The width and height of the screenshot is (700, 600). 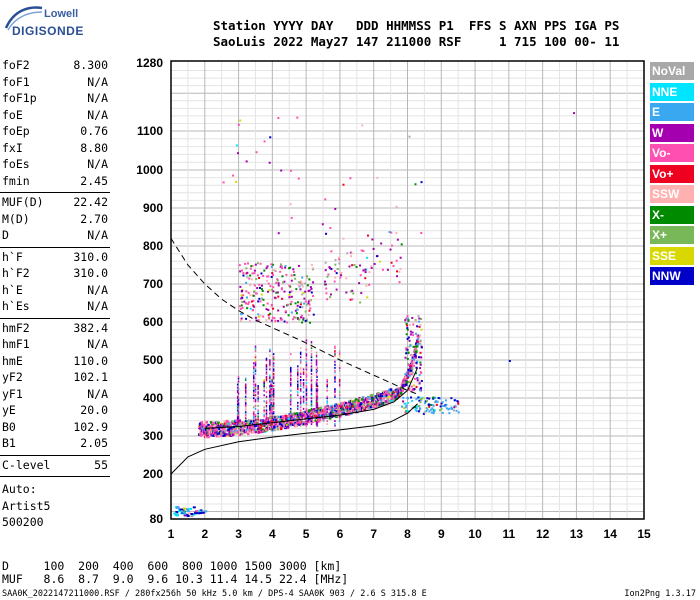 I want to click on param-label: foEs, so click(x=16, y=164).